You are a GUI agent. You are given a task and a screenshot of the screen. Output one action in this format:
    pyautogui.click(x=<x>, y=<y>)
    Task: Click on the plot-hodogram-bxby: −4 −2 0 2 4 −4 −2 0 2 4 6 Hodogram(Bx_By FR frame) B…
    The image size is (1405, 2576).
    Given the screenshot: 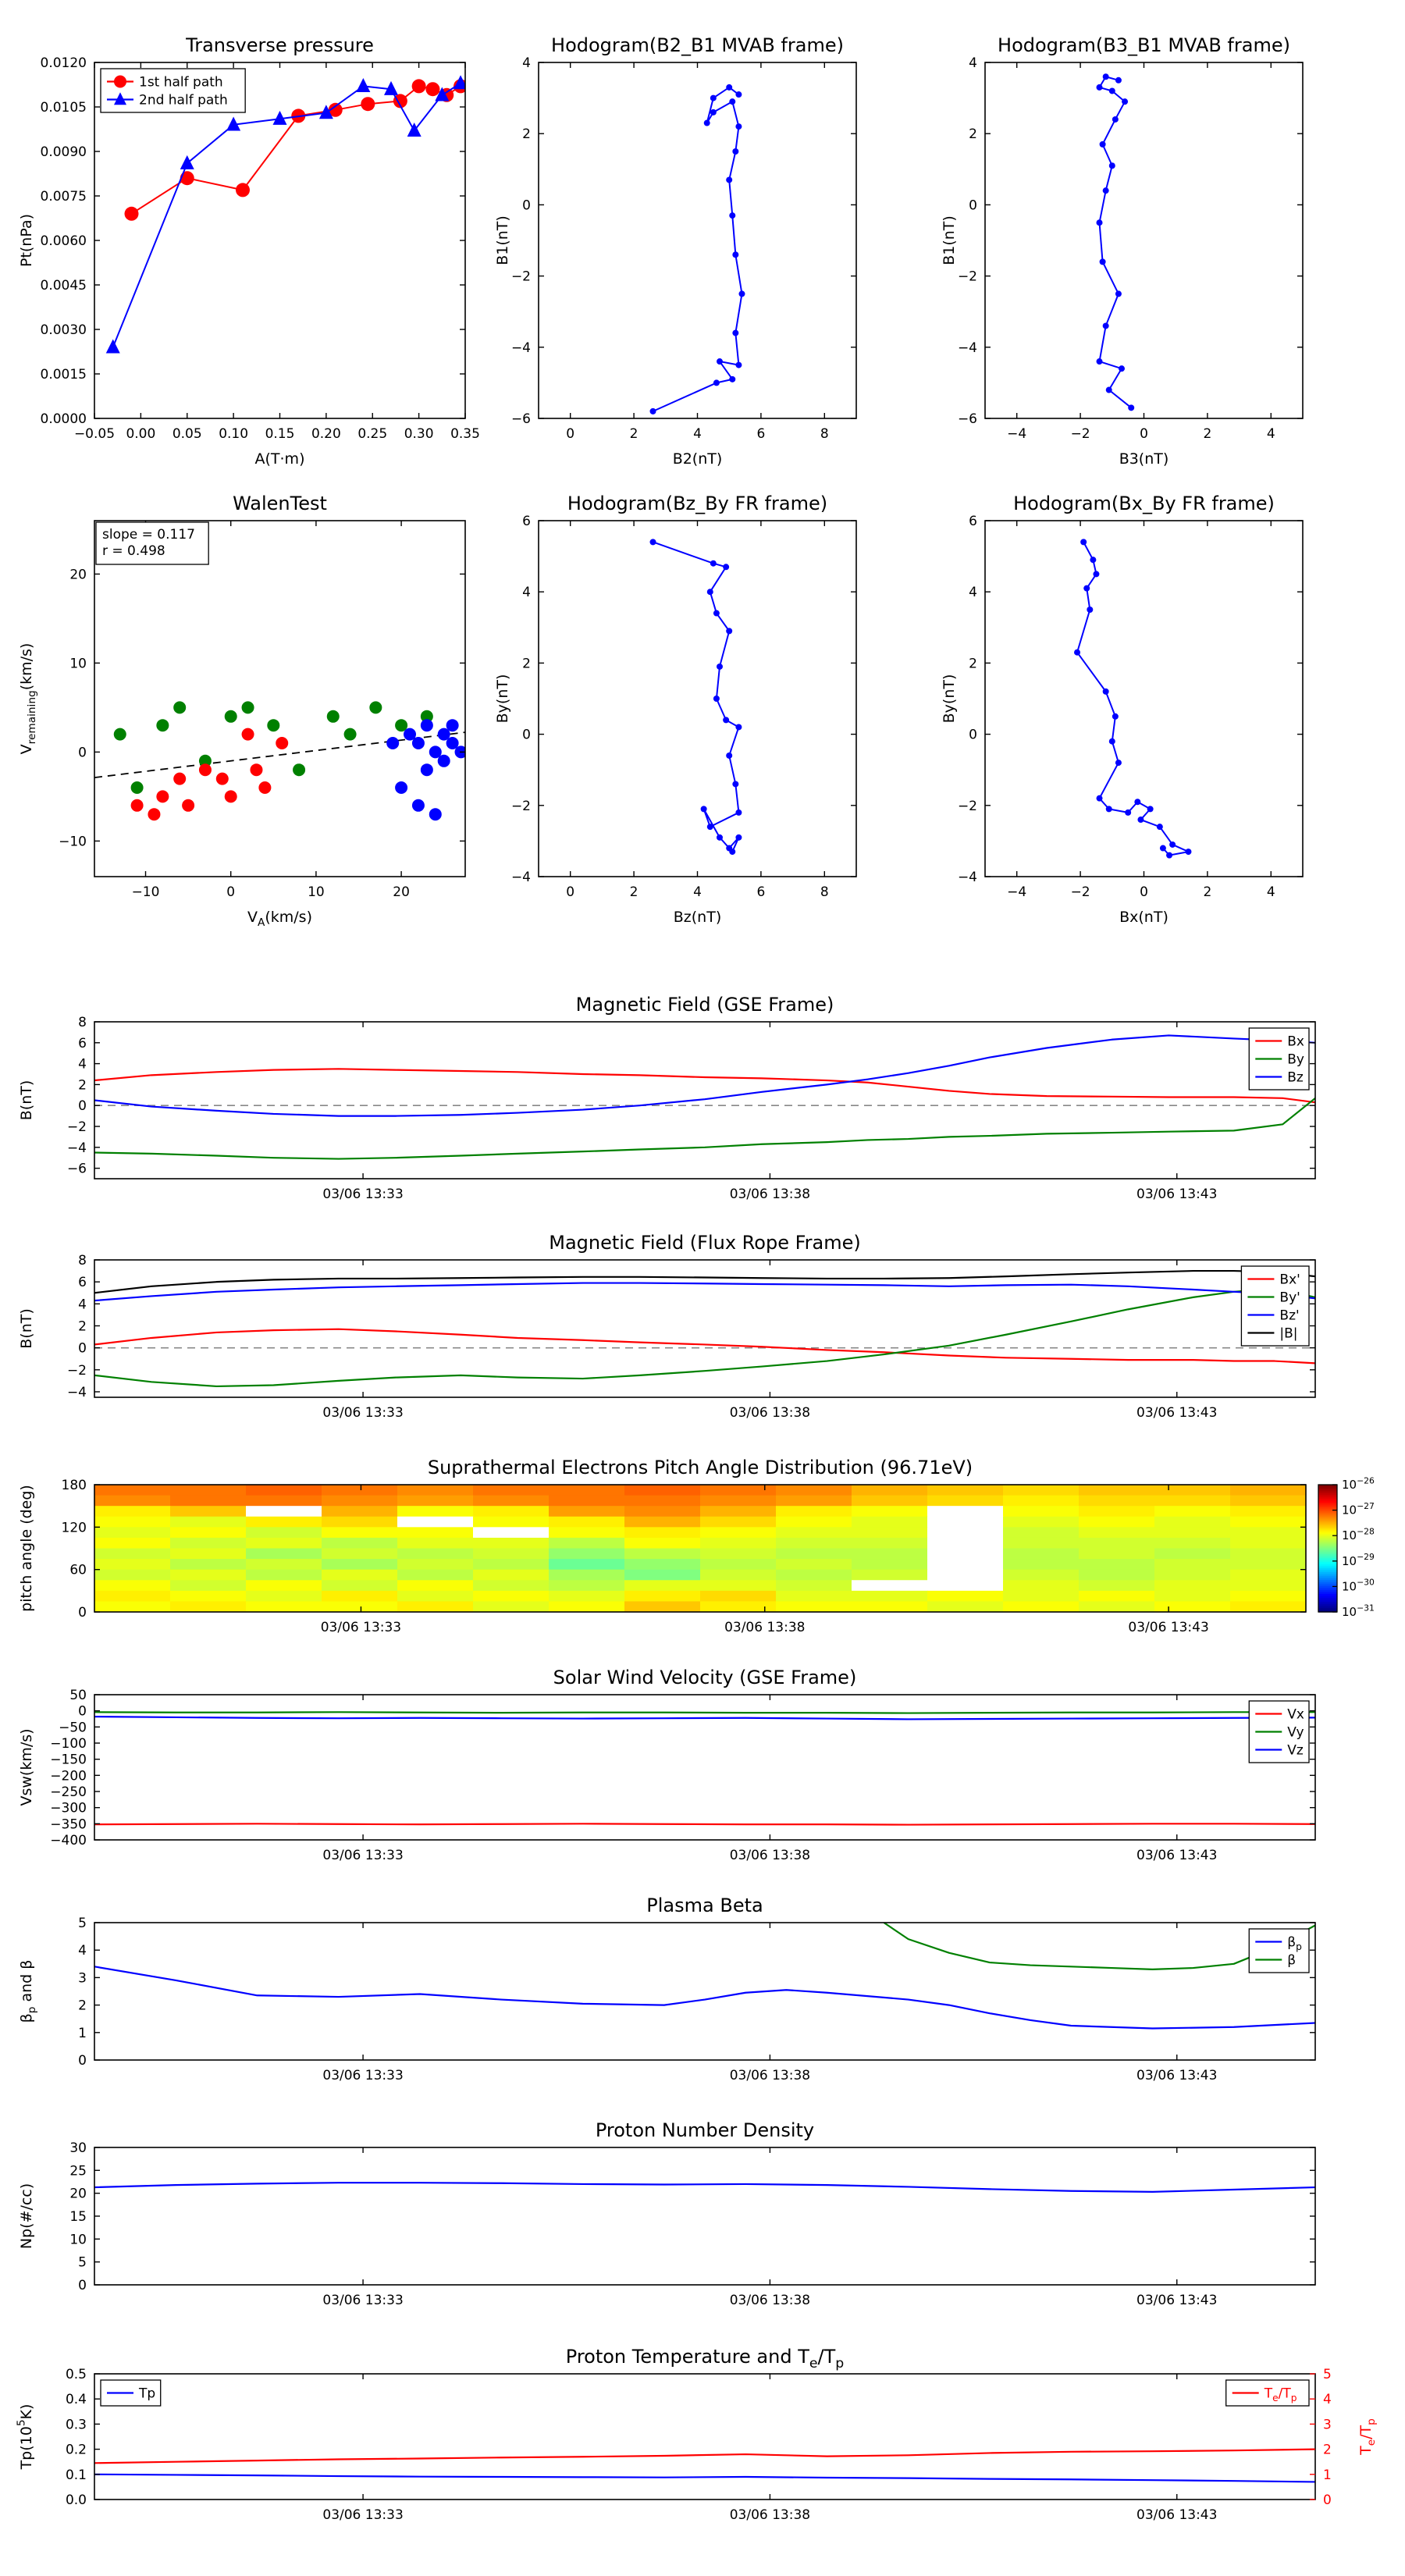 What is the action you would take?
    pyautogui.click(x=1122, y=709)
    